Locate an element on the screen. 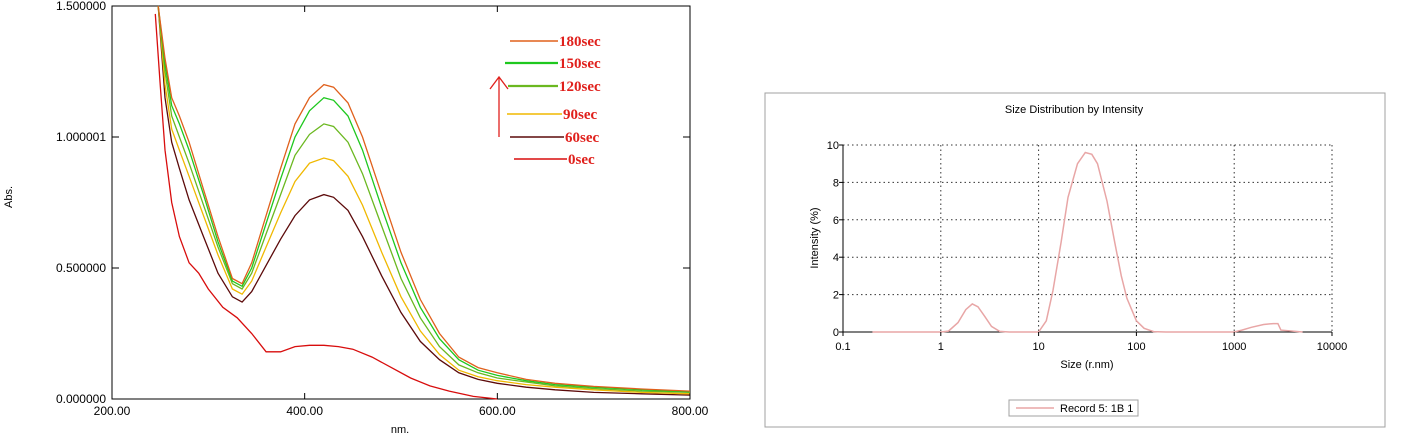 This screenshot has height=437, width=1409. uv-y-tick-label: 1.000001 is located at coordinates (81, 137).